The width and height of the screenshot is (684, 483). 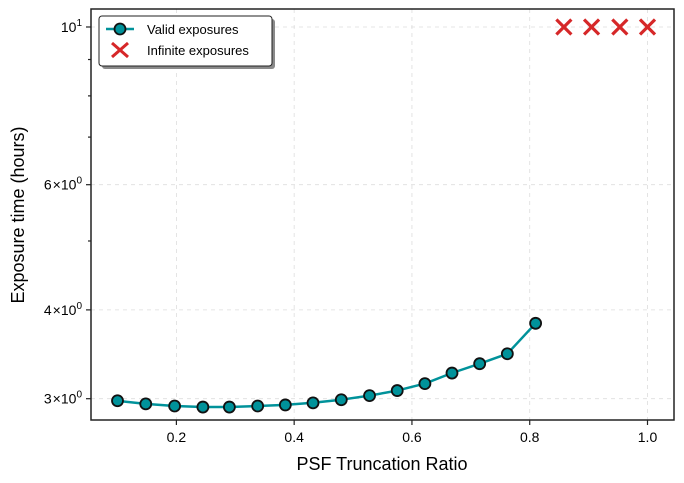 I want to click on y-tick-label: 6×100, so click(x=63, y=184).